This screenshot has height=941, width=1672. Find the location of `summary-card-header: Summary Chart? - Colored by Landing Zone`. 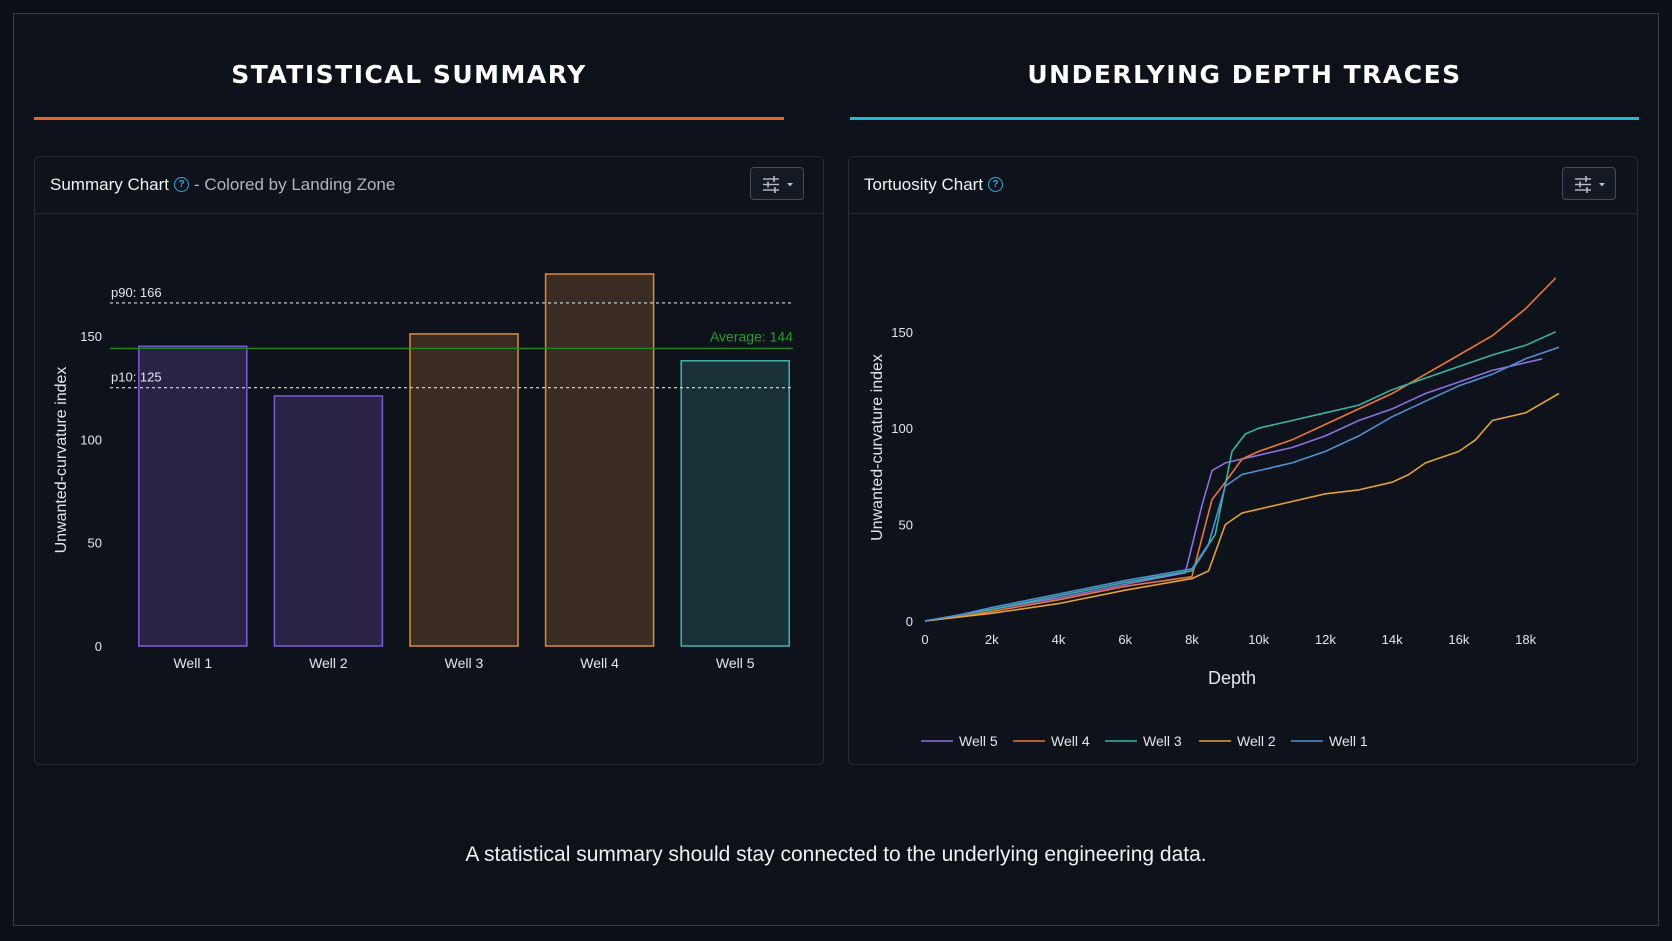

summary-card-header: Summary Chart? - Colored by Landing Zone is located at coordinates (429, 185).